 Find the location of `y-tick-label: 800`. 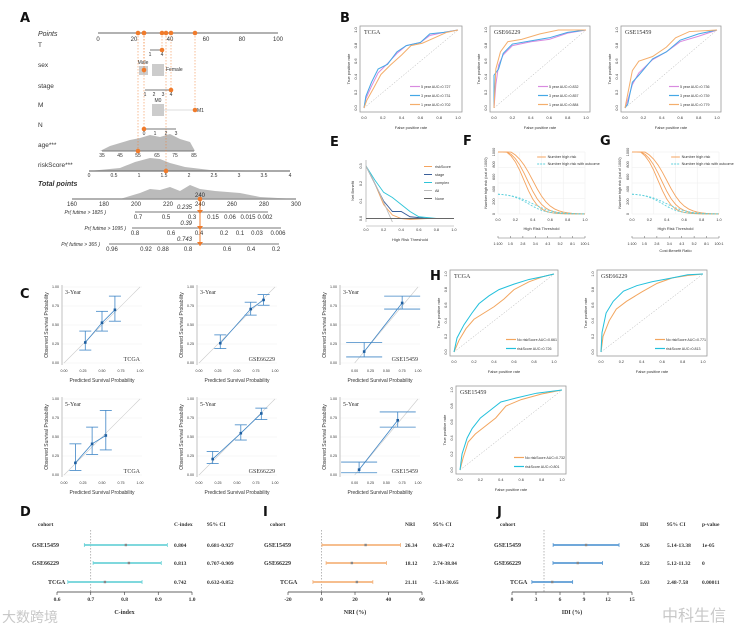

y-tick-label: 800 is located at coordinates (628, 164).